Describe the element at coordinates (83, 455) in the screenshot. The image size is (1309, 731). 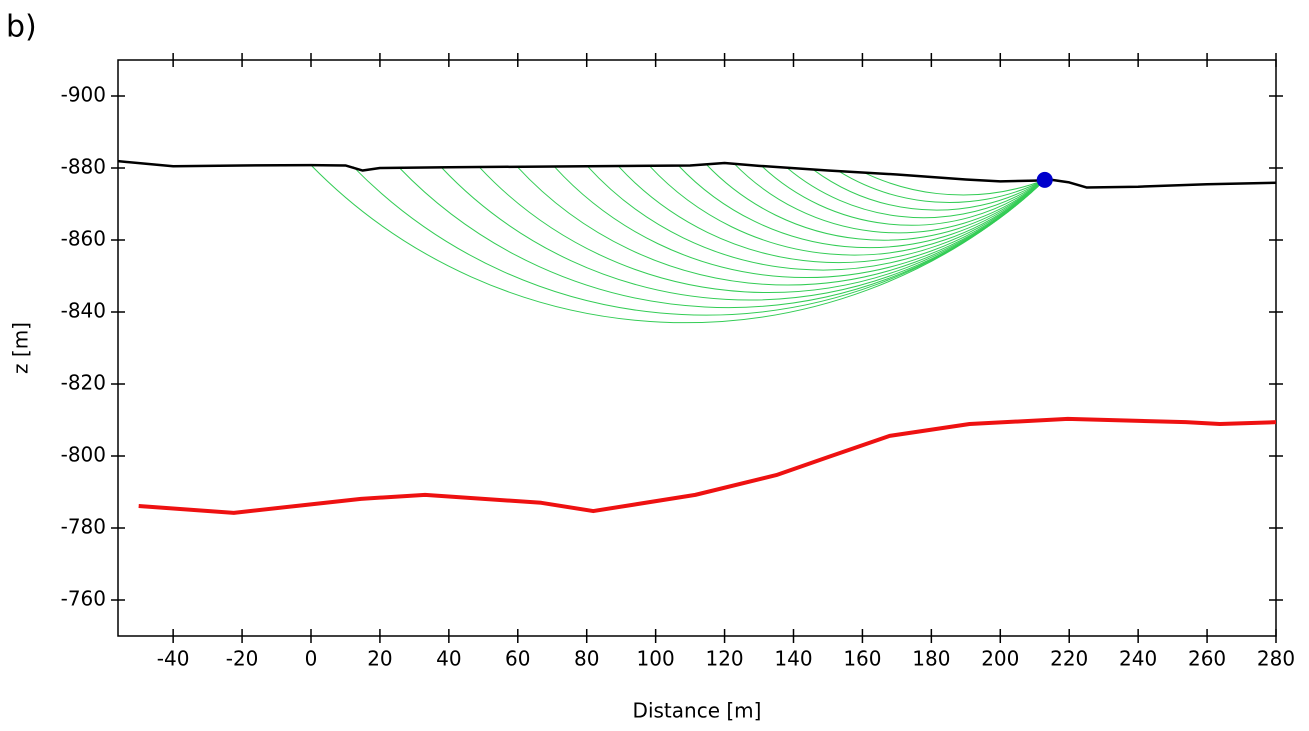
I see `y-tick-label: -800` at that location.